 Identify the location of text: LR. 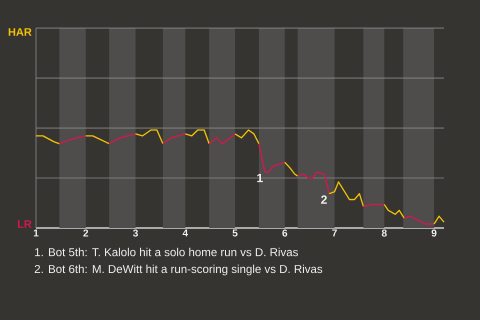
(25, 224).